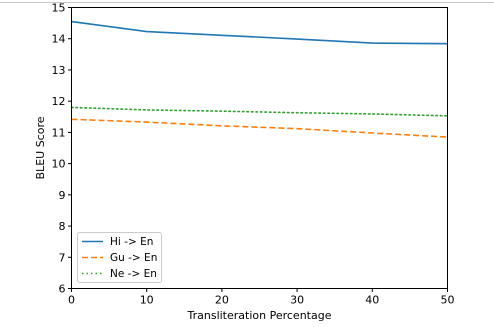  Describe the element at coordinates (259, 111) in the screenshot. I see `series-line-ne-en` at that location.